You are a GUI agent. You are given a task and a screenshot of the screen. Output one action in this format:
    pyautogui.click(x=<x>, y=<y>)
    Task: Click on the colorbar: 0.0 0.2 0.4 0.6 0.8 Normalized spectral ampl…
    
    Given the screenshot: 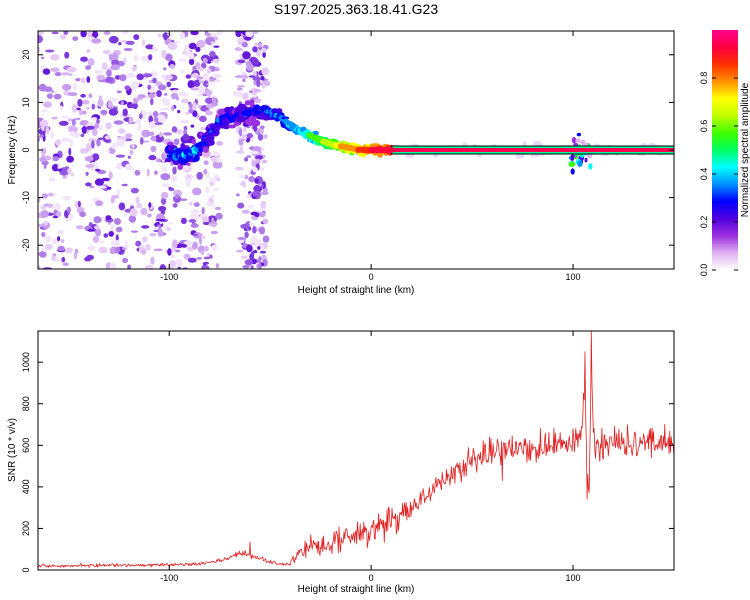 What is the action you would take?
    pyautogui.click(x=724, y=153)
    